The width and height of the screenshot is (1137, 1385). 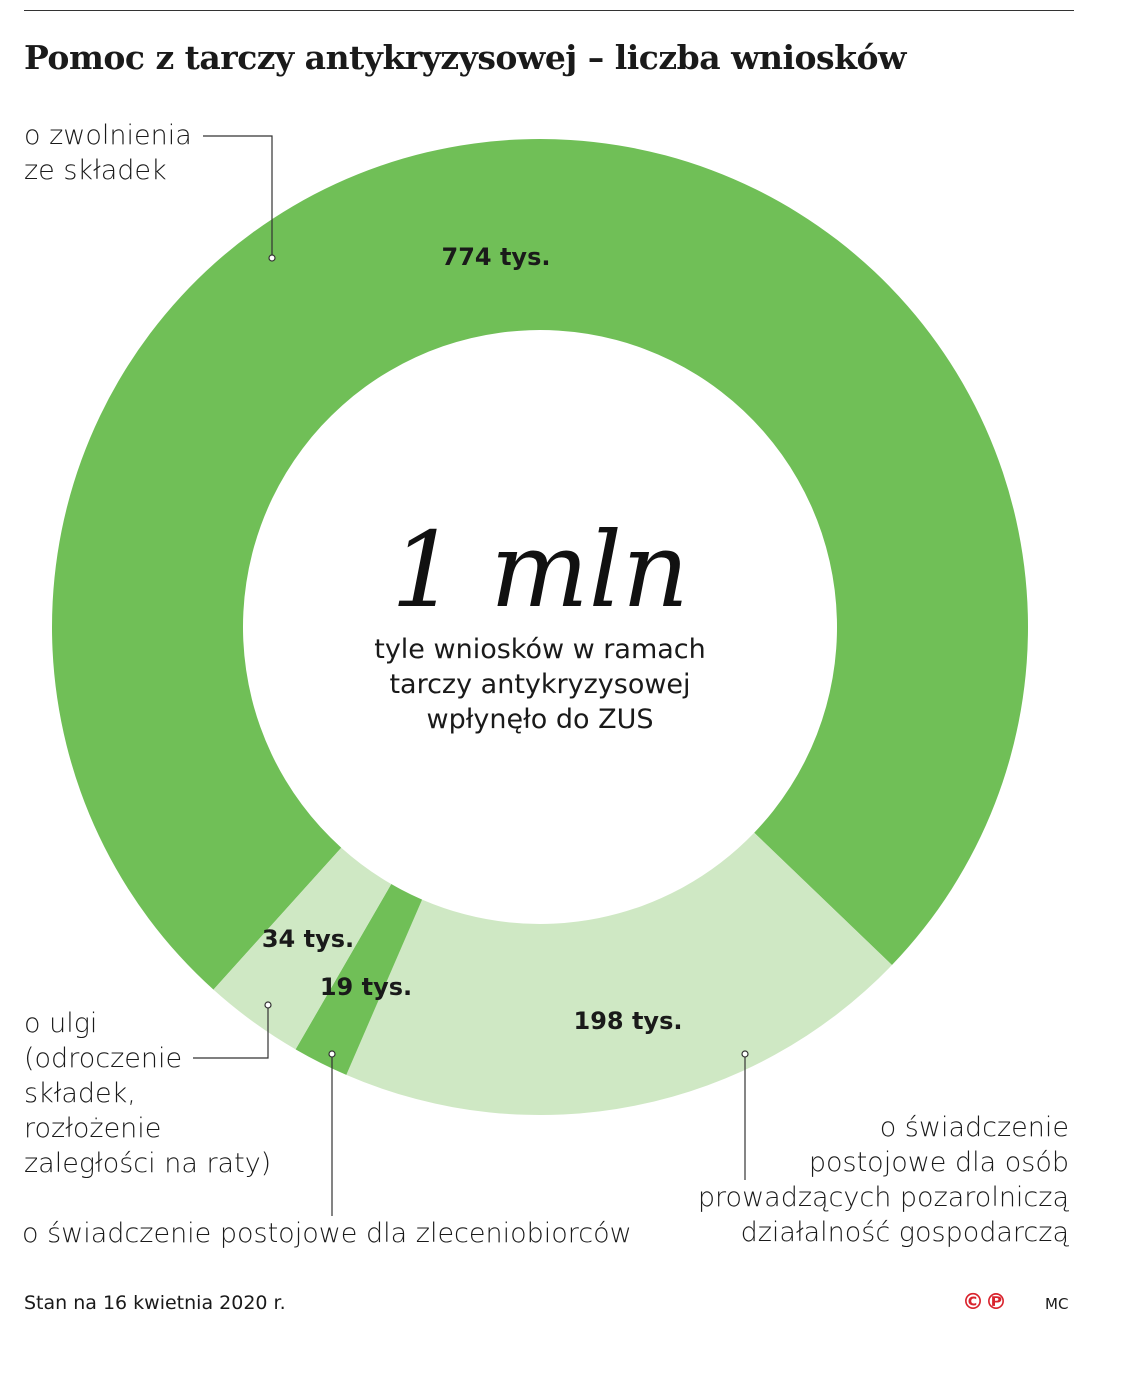 What do you see at coordinates (108, 135) in the screenshot?
I see `label-line: o zwolnienia` at bounding box center [108, 135].